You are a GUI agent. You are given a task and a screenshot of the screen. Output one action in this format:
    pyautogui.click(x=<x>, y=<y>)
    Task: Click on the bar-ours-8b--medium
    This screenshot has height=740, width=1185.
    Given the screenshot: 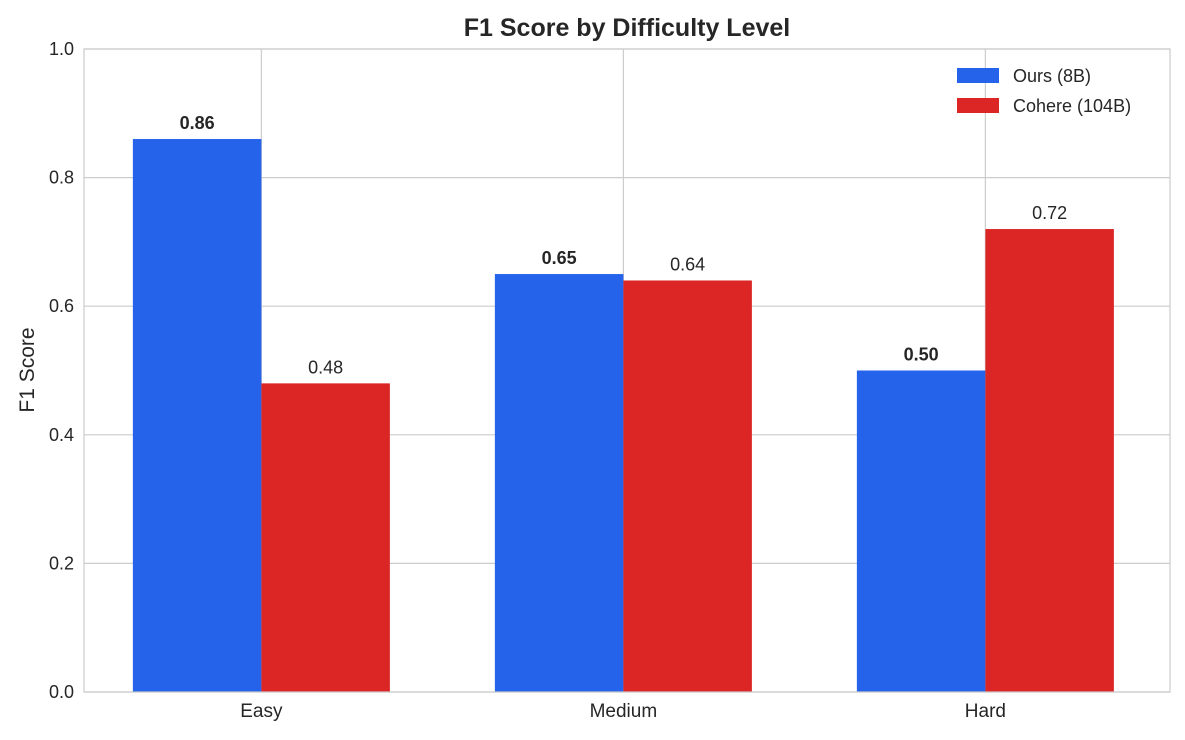 What is the action you would take?
    pyautogui.click(x=559, y=483)
    